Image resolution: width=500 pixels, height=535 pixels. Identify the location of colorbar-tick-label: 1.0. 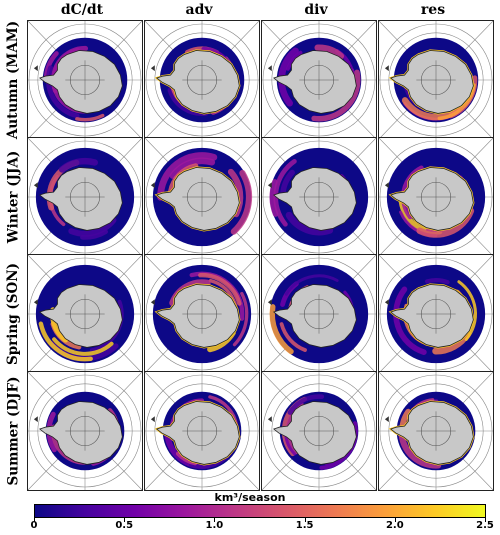
(214, 525).